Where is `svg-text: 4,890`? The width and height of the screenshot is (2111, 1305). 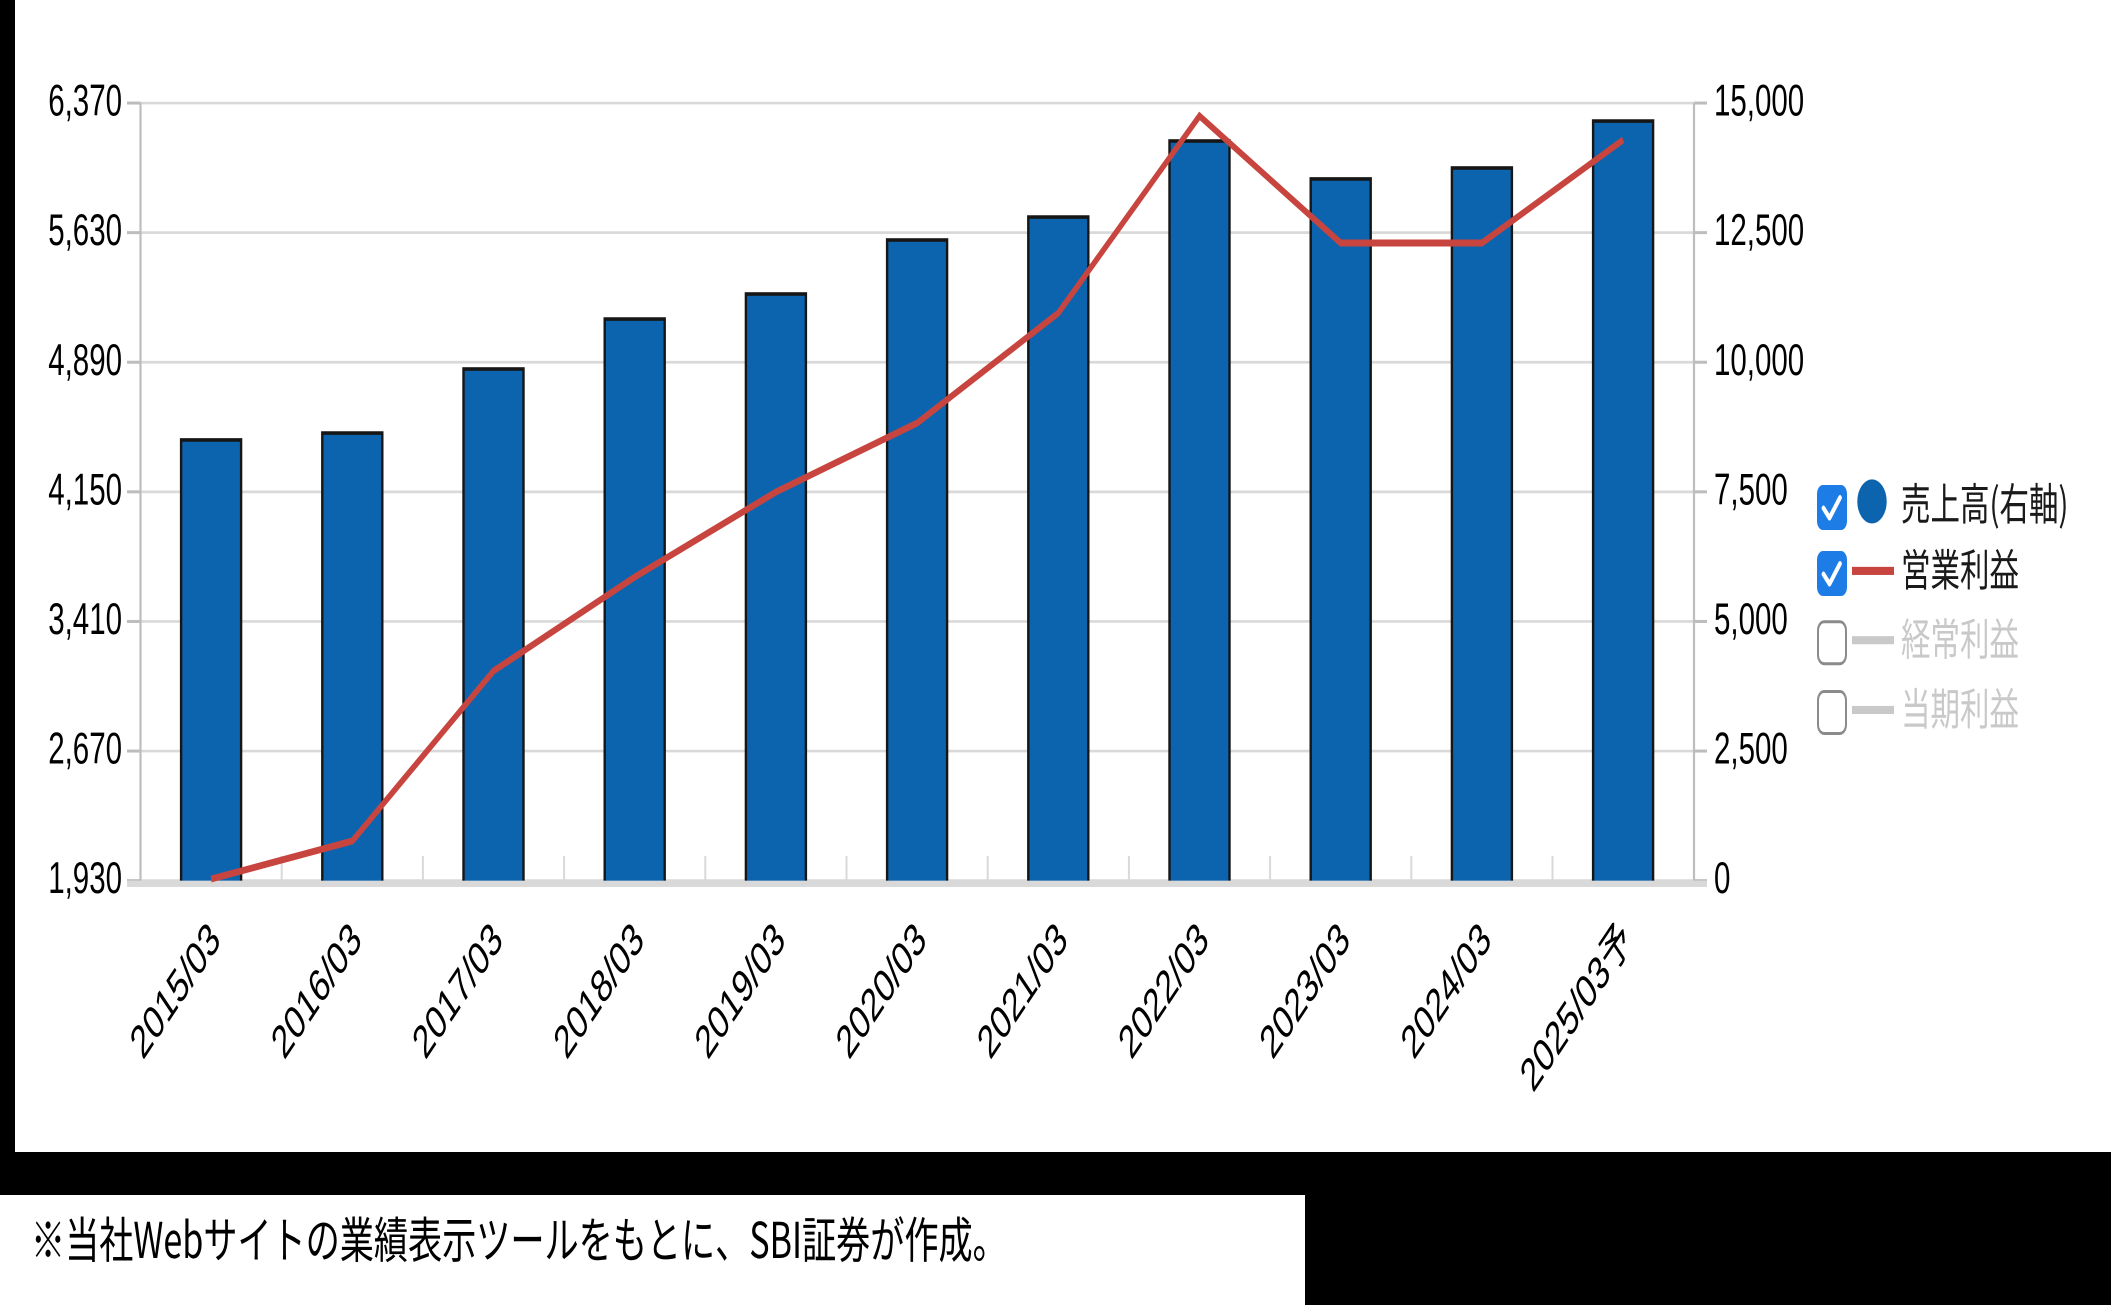 svg-text: 4,890 is located at coordinates (85, 359).